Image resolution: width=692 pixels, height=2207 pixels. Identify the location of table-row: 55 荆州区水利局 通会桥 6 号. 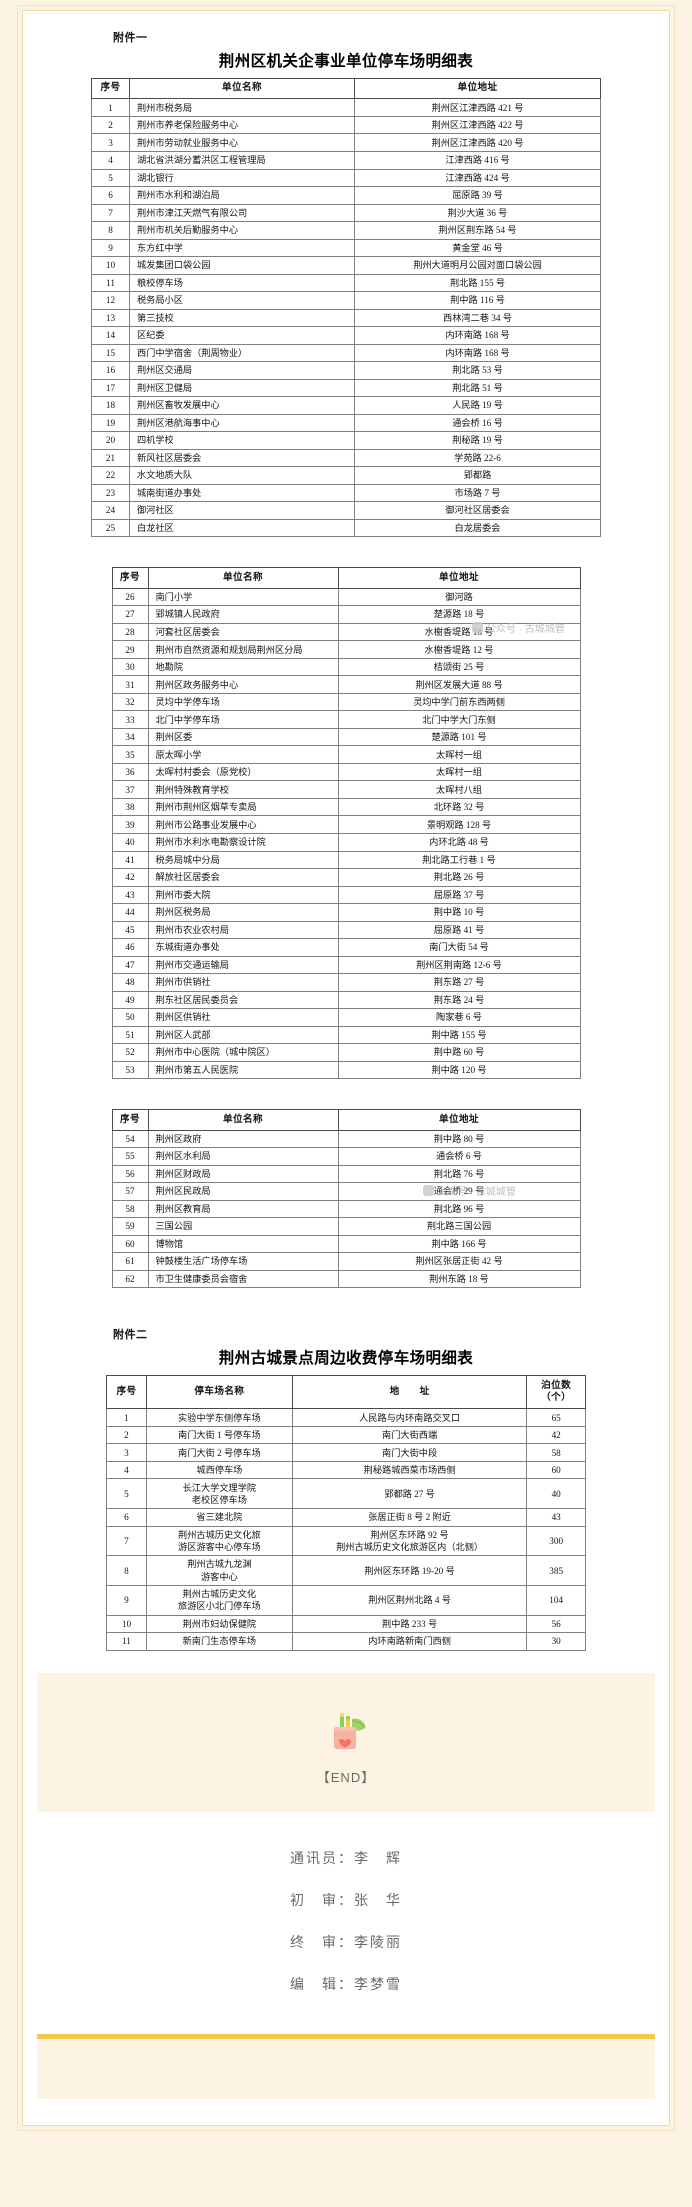
(346, 1156).